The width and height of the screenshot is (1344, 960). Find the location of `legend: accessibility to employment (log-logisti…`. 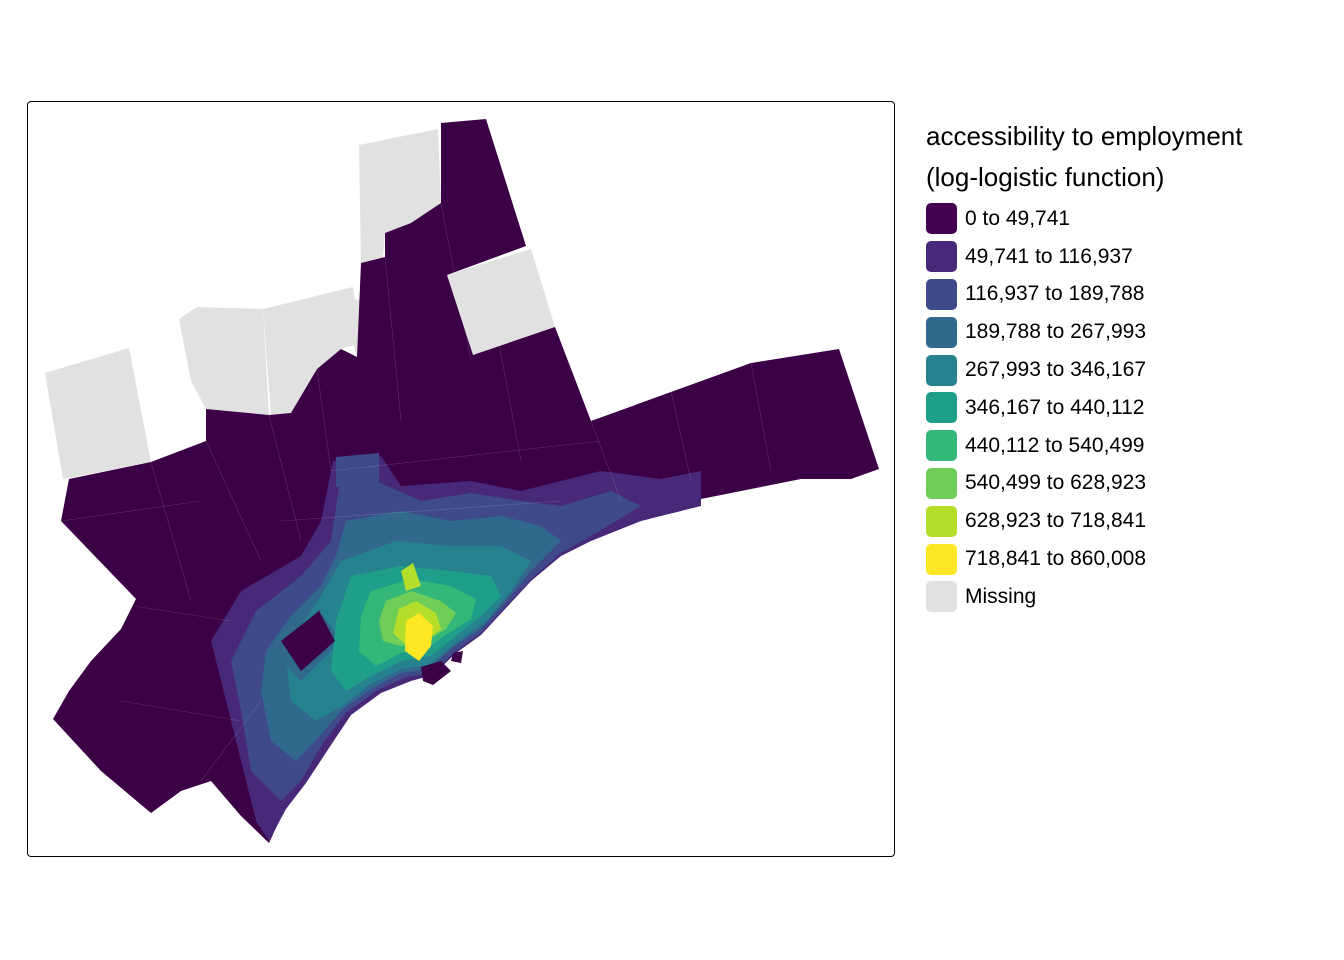

legend: accessibility to employment (log-logisti… is located at coordinates (1084, 366).